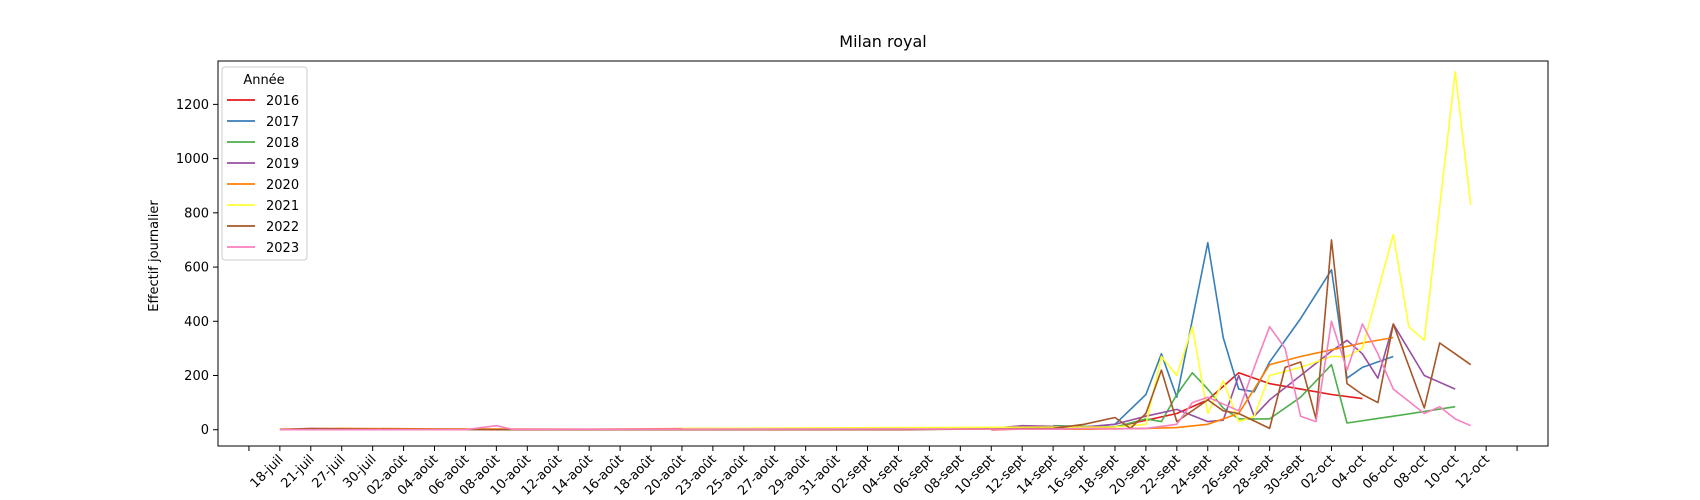 This screenshot has width=1700, height=500. What do you see at coordinates (1208, 335) in the screenshot?
I see `series-line-2017` at bounding box center [1208, 335].